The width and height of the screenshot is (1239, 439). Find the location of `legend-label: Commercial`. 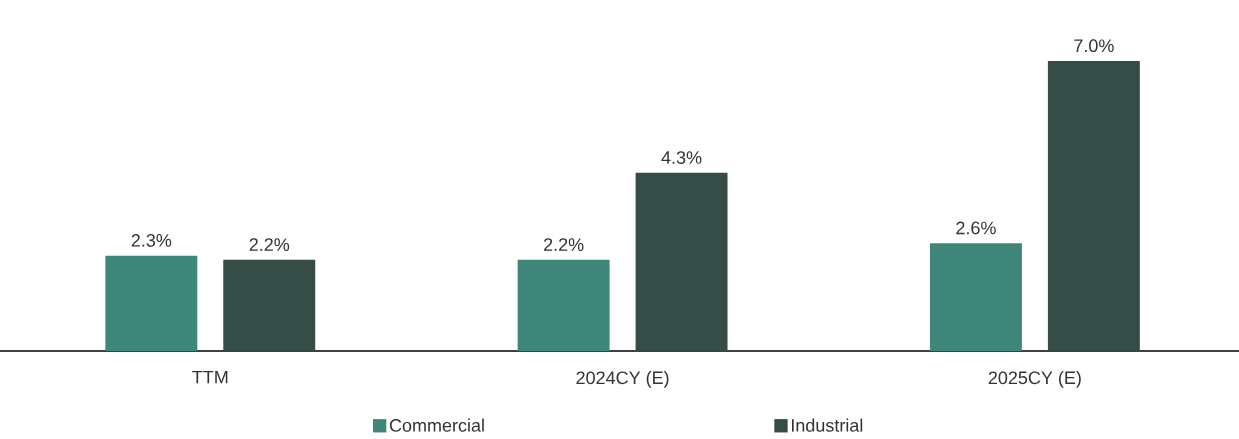

legend-label: Commercial is located at coordinates (436, 425).